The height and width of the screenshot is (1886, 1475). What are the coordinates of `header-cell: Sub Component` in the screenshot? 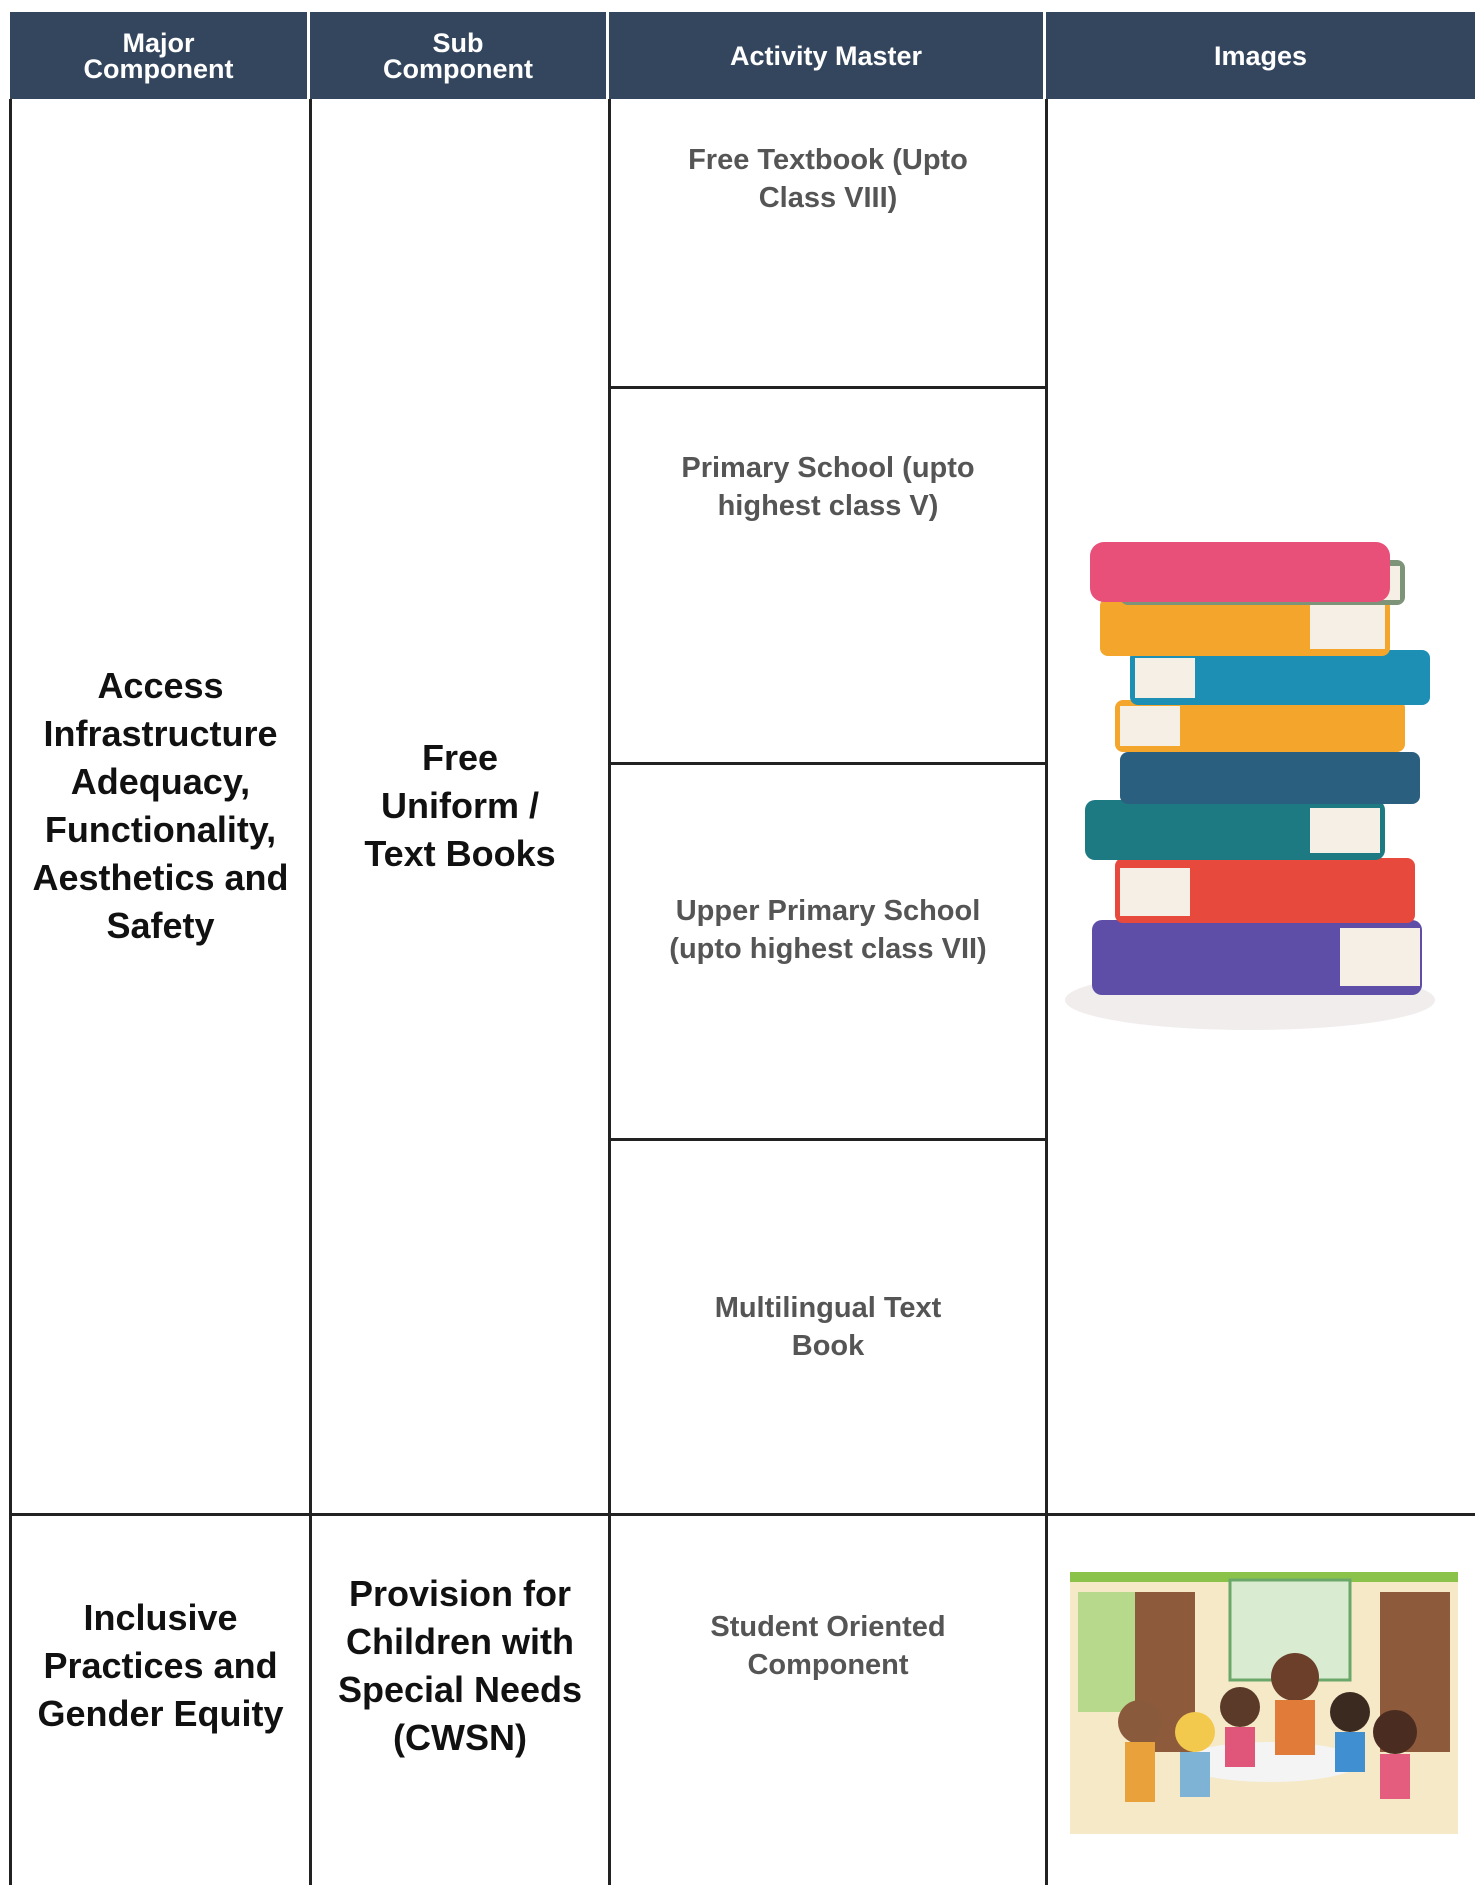 It's located at (459, 55).